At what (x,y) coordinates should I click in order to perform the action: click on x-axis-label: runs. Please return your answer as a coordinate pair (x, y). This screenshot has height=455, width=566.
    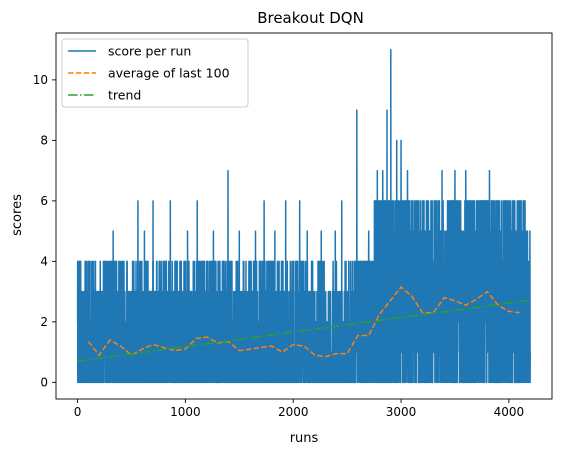
    Looking at the image, I should click on (304, 438).